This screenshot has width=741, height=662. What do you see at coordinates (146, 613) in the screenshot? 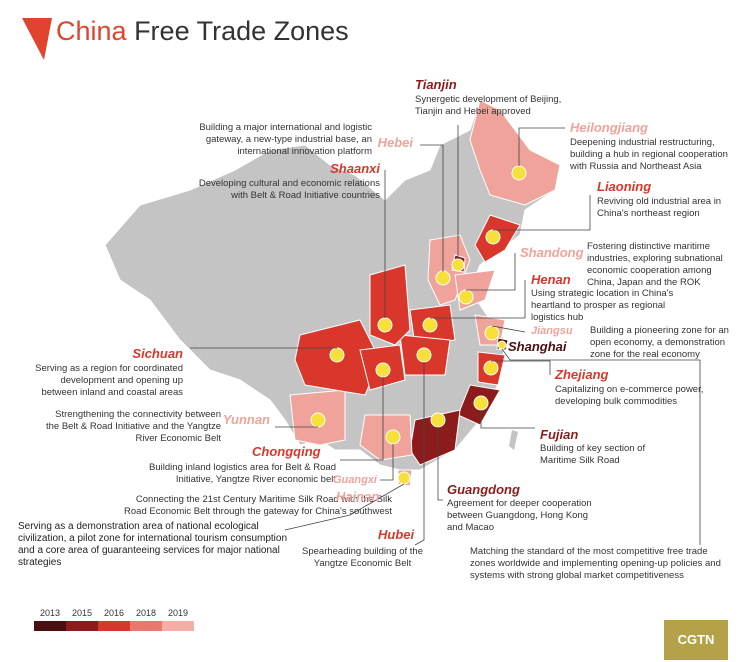
I see `legend-label: 2018` at bounding box center [146, 613].